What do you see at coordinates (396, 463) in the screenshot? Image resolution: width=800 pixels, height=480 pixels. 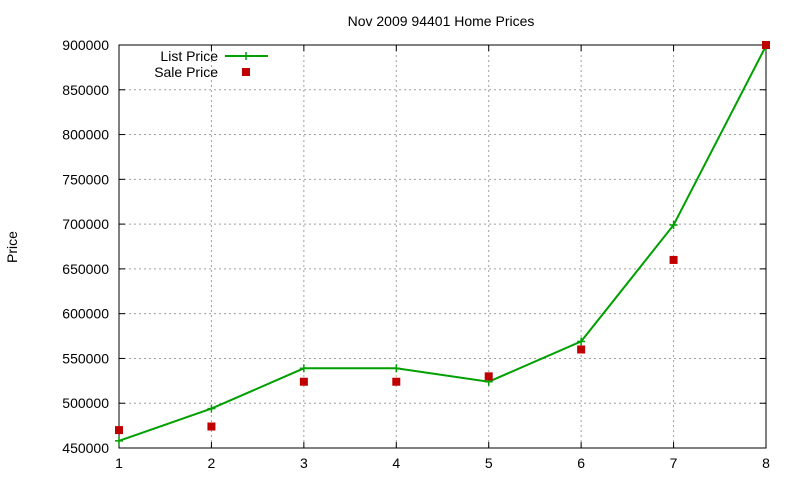 I see `x-tick-label: 4` at bounding box center [396, 463].